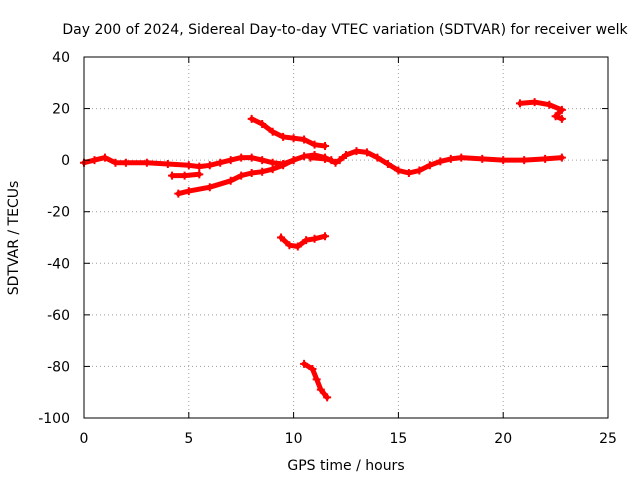 Image resolution: width=640 pixels, height=480 pixels. Describe the element at coordinates (188, 439) in the screenshot. I see `x-tick-label: 5` at that location.